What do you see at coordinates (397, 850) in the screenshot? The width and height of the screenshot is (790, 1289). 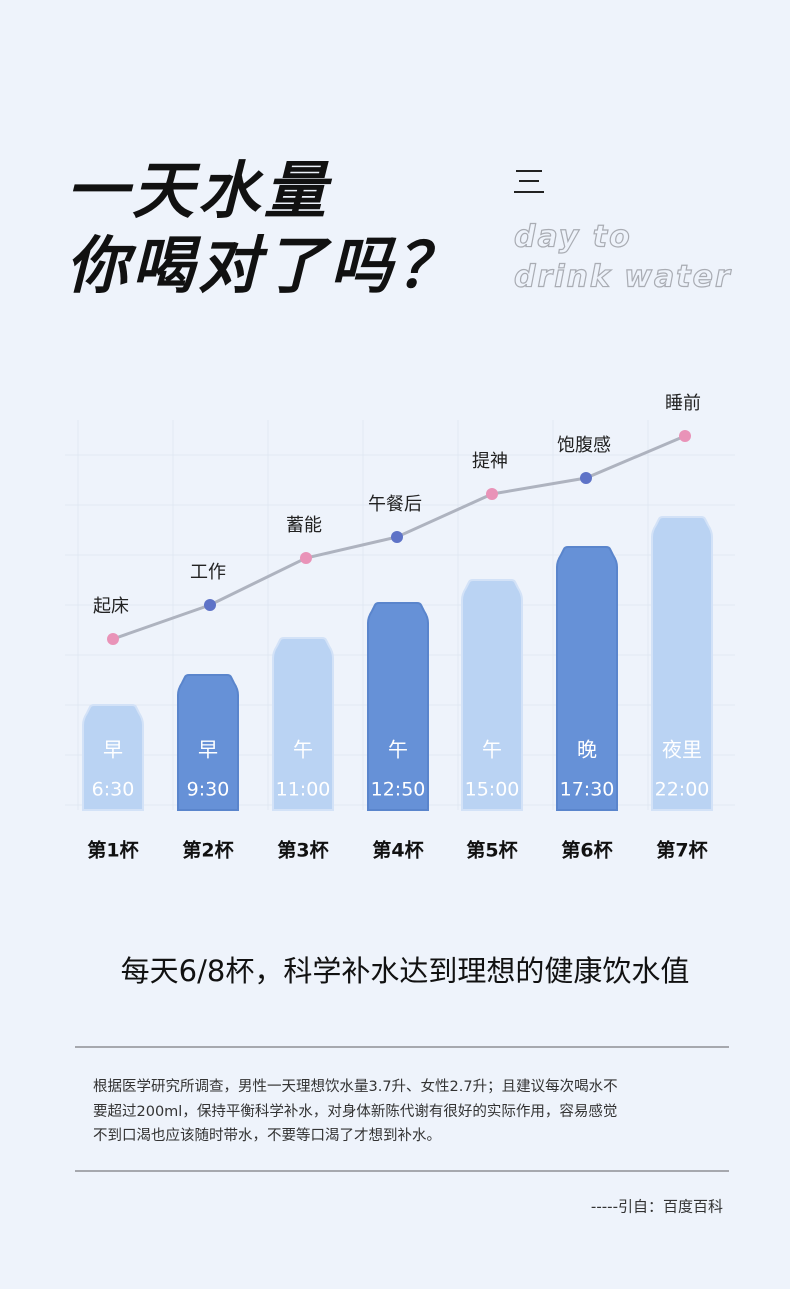 I see `cup-label: 第4杯` at bounding box center [397, 850].